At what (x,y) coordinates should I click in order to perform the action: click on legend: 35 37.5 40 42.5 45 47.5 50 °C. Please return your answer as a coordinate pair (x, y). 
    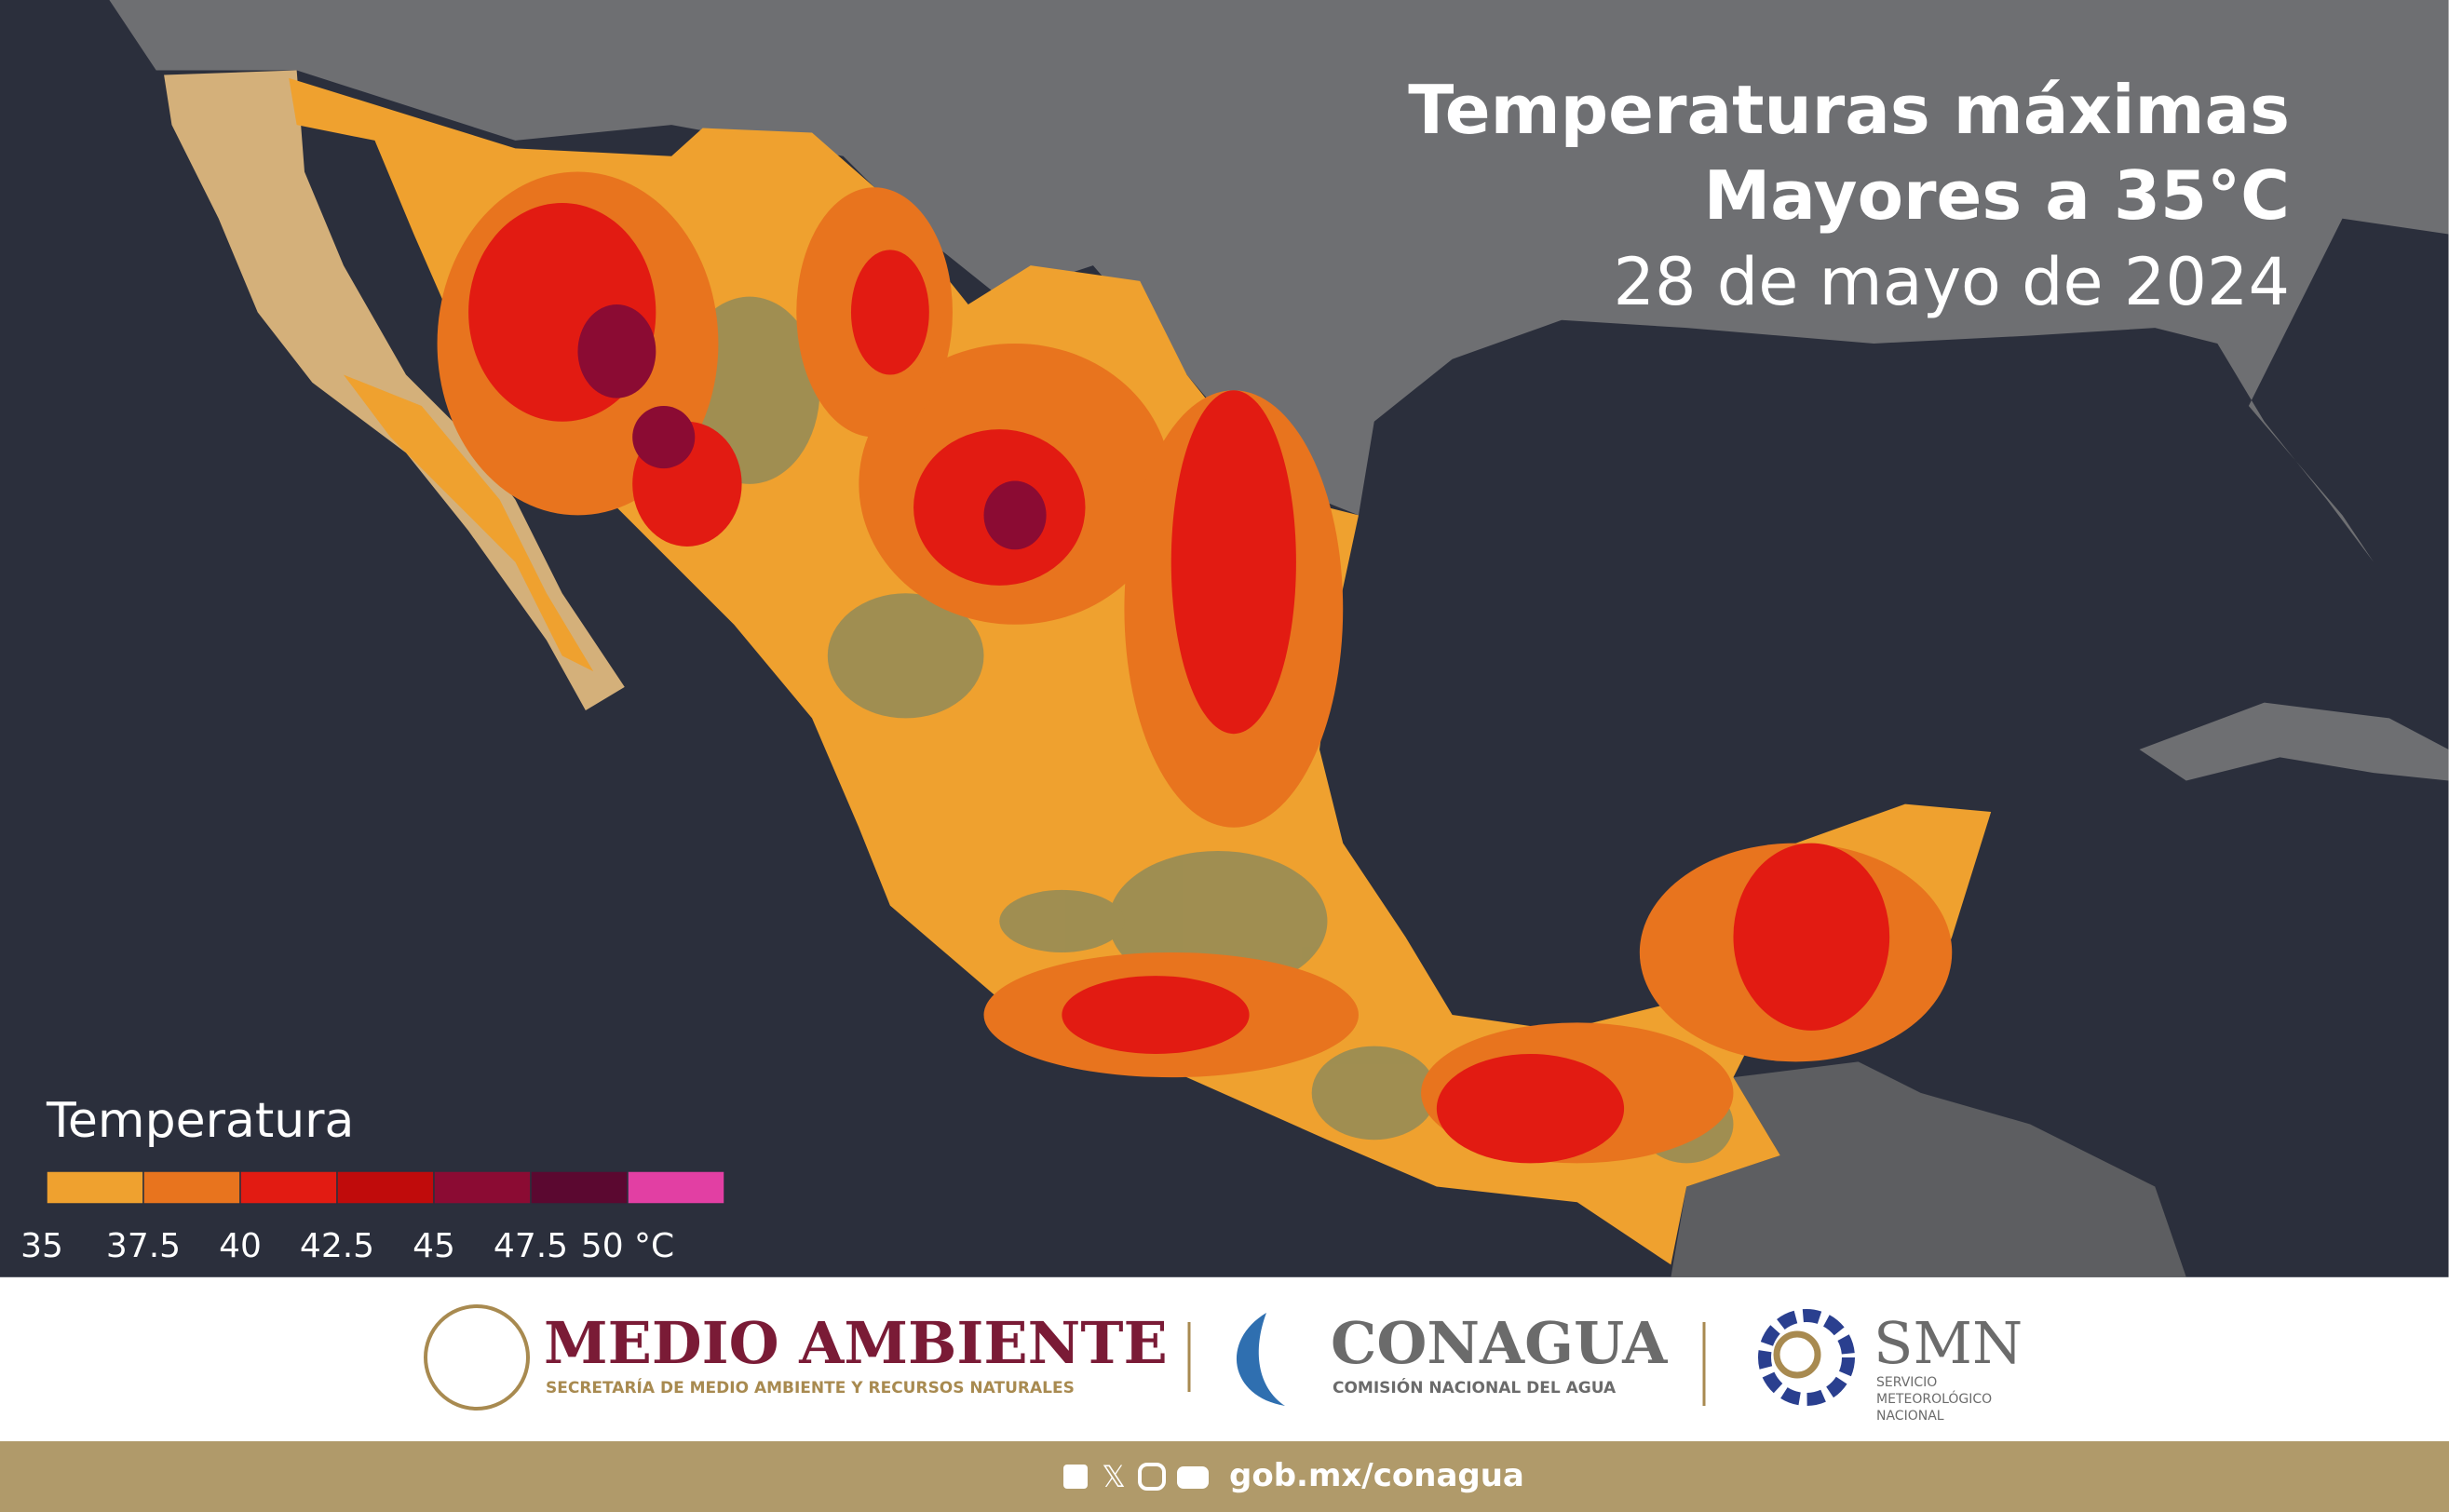
    Looking at the image, I should click on (373, 1217).